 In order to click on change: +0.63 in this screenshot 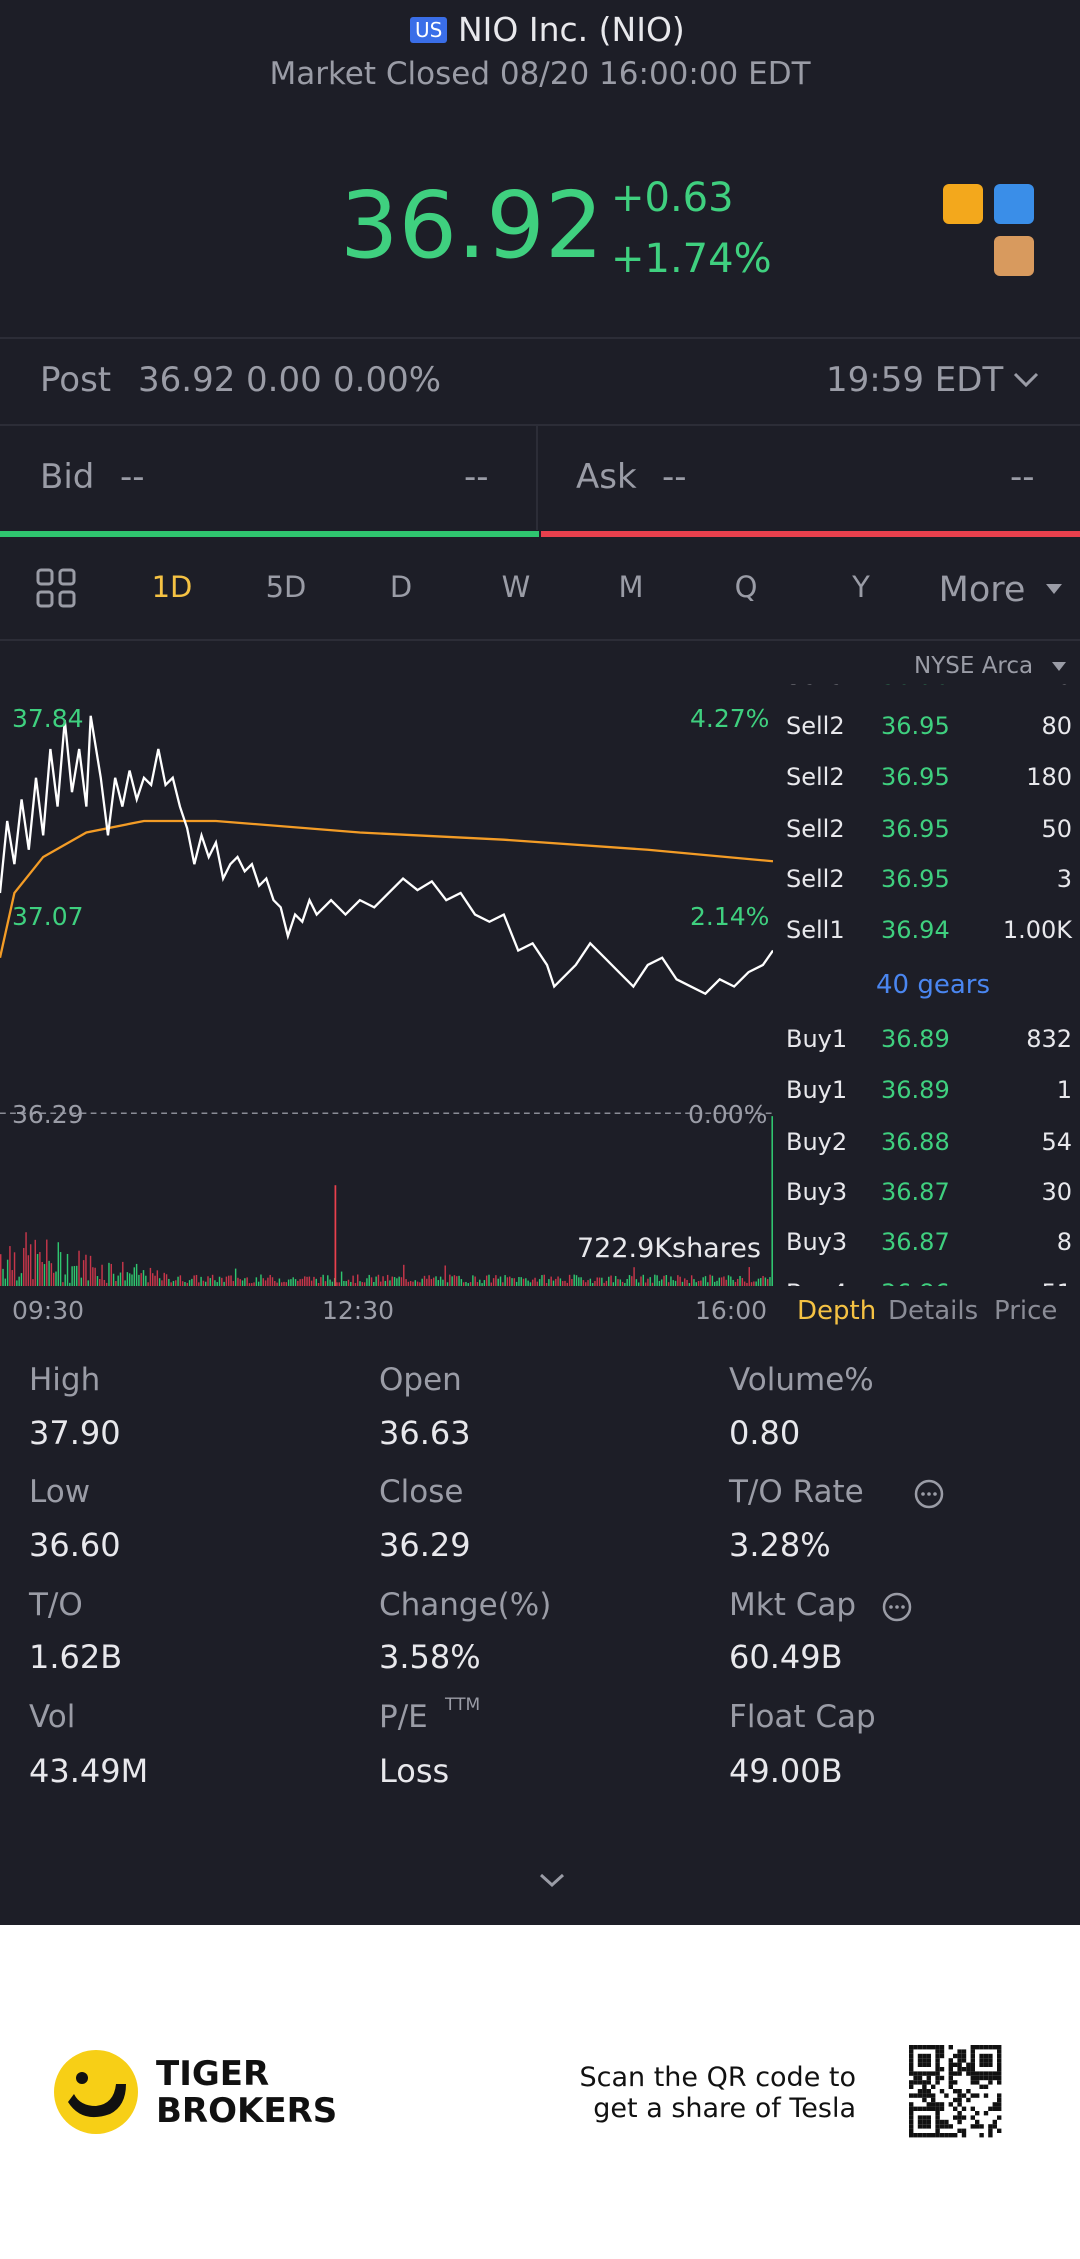, I will do `click(672, 198)`.